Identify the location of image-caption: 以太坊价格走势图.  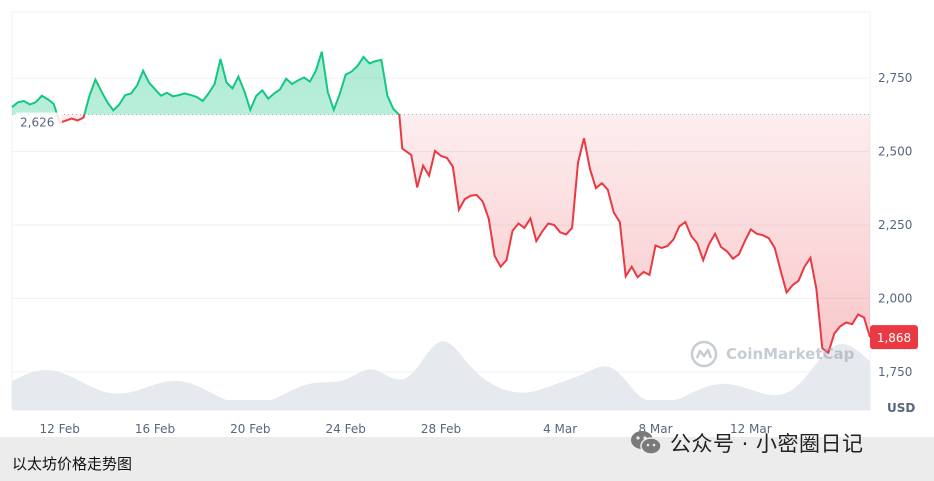
(72, 464).